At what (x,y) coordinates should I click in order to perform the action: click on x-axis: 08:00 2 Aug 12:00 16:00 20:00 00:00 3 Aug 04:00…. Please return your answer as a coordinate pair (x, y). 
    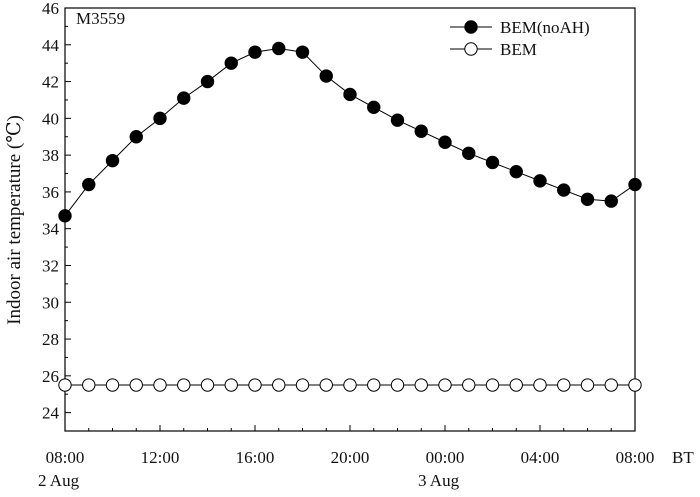
    Looking at the image, I should click on (346, 457).